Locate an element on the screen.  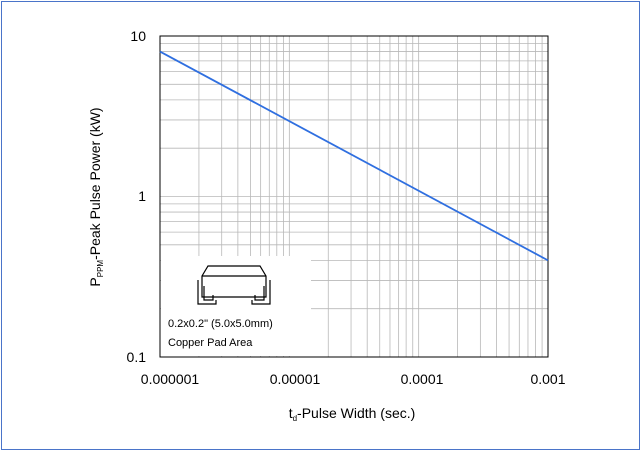
y-axis-label-main: P is located at coordinates (95, 281).